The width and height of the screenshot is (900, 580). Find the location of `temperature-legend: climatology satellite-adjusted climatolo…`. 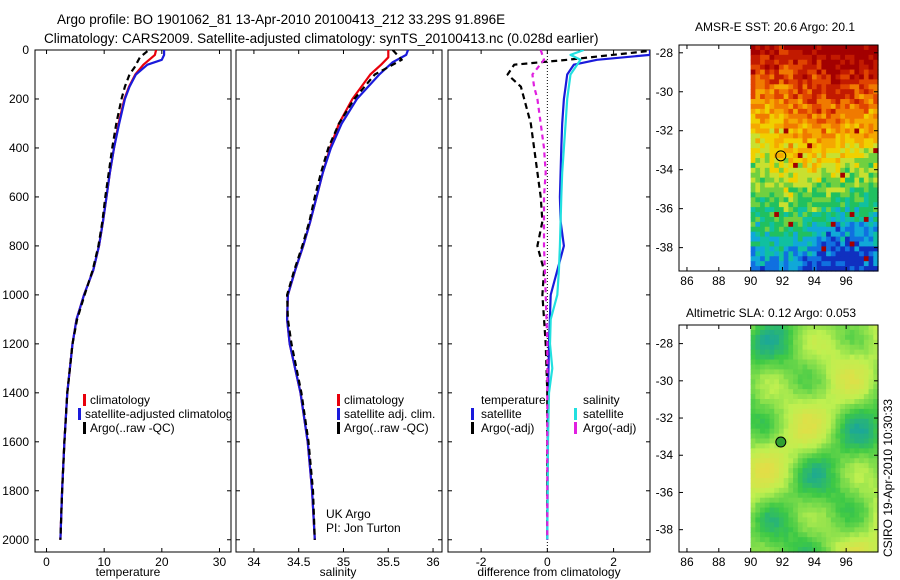

temperature-legend: climatology satellite-adjusted climatolo… is located at coordinates (155, 414).